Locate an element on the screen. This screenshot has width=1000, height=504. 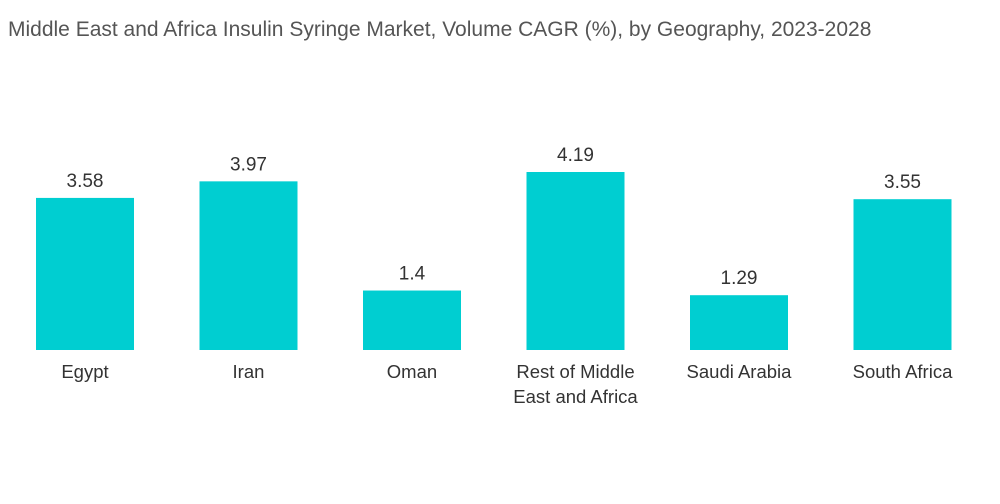
category-label: South Africa is located at coordinates (903, 371).